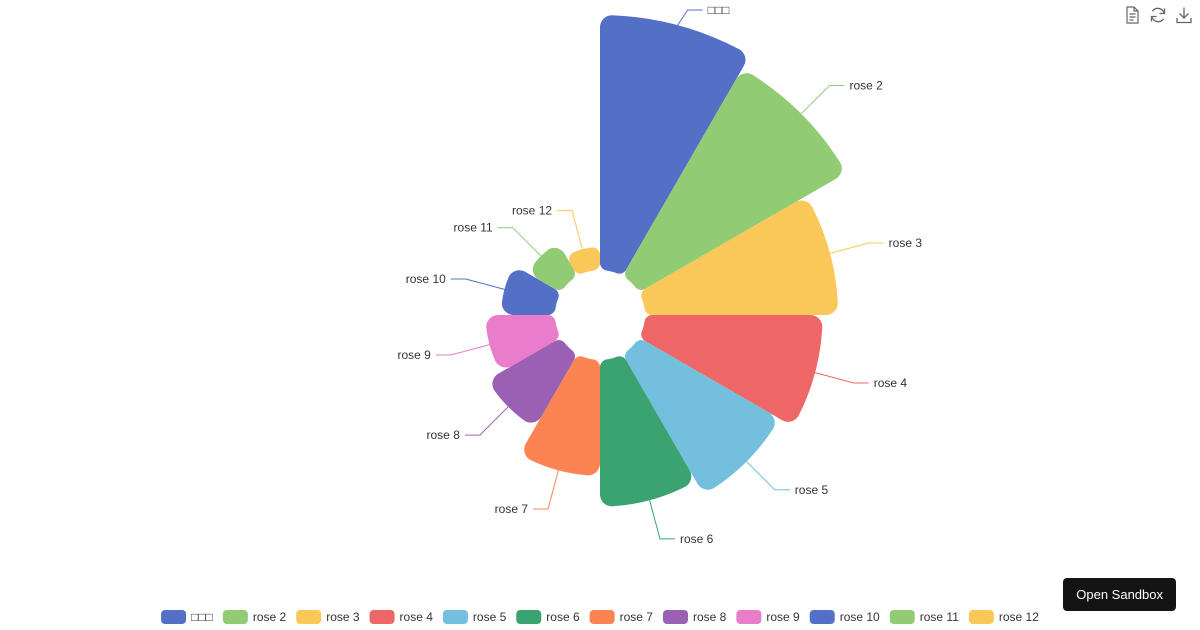  I want to click on toolbox, so click(1158, 15).